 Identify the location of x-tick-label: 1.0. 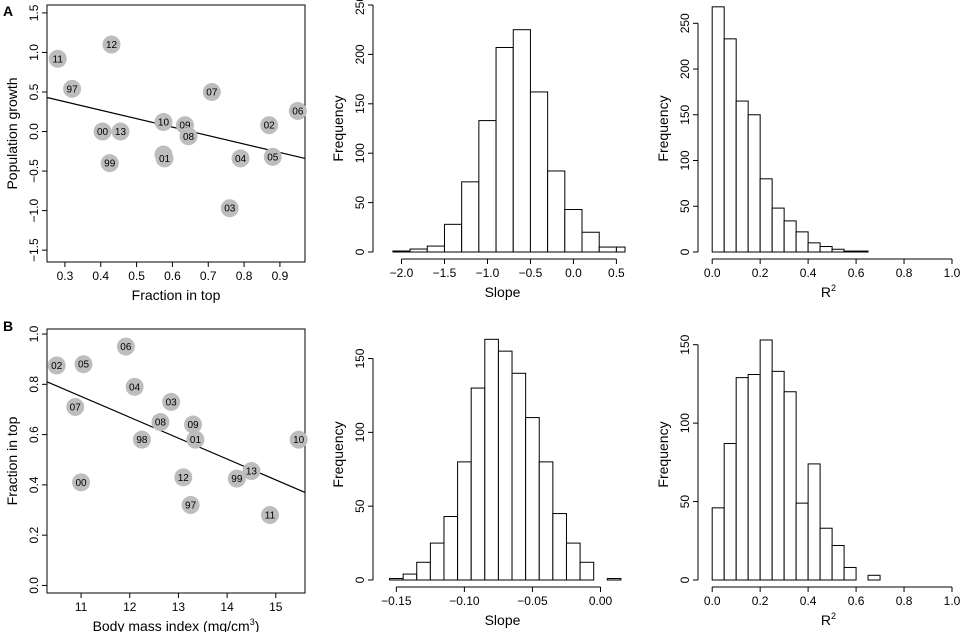
(952, 273).